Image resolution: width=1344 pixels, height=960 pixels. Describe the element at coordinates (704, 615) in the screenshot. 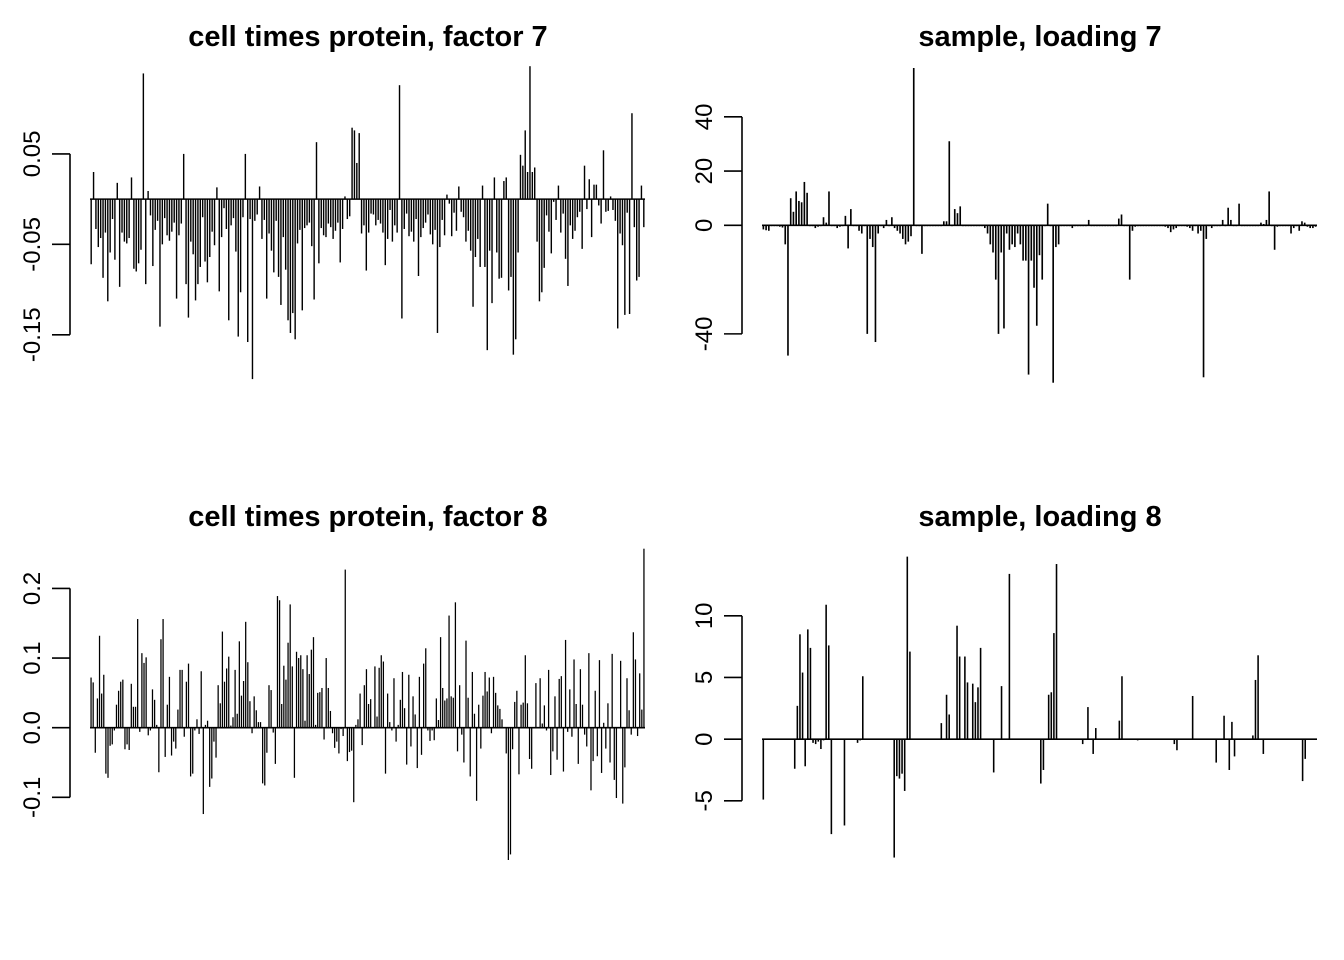

I see `y-tick-label: 10` at that location.